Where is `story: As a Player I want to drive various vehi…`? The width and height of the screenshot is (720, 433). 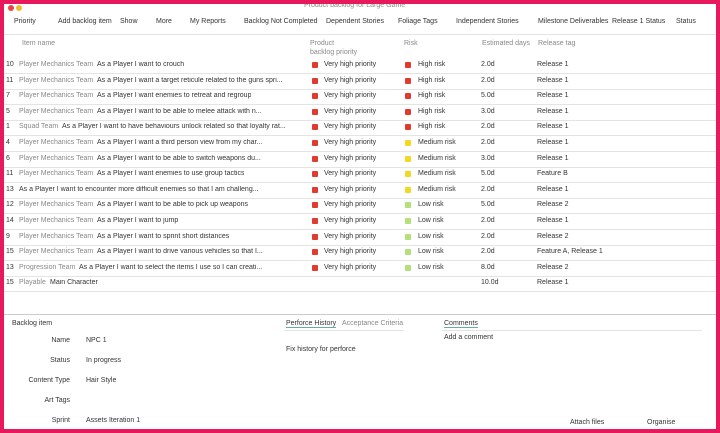 story: As a Player I want to drive various vehi… is located at coordinates (180, 252).